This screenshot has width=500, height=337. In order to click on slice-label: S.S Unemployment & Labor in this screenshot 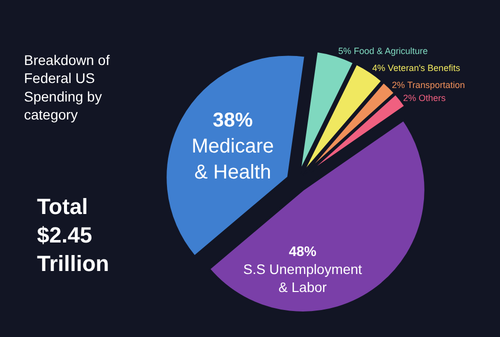, I will do `click(302, 279)`.